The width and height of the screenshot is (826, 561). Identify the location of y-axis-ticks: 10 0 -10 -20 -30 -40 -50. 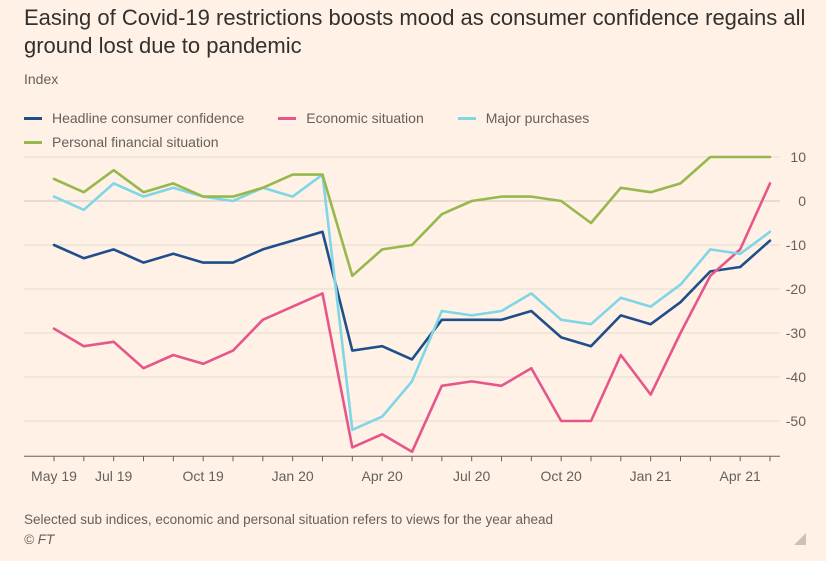
(796, 289).